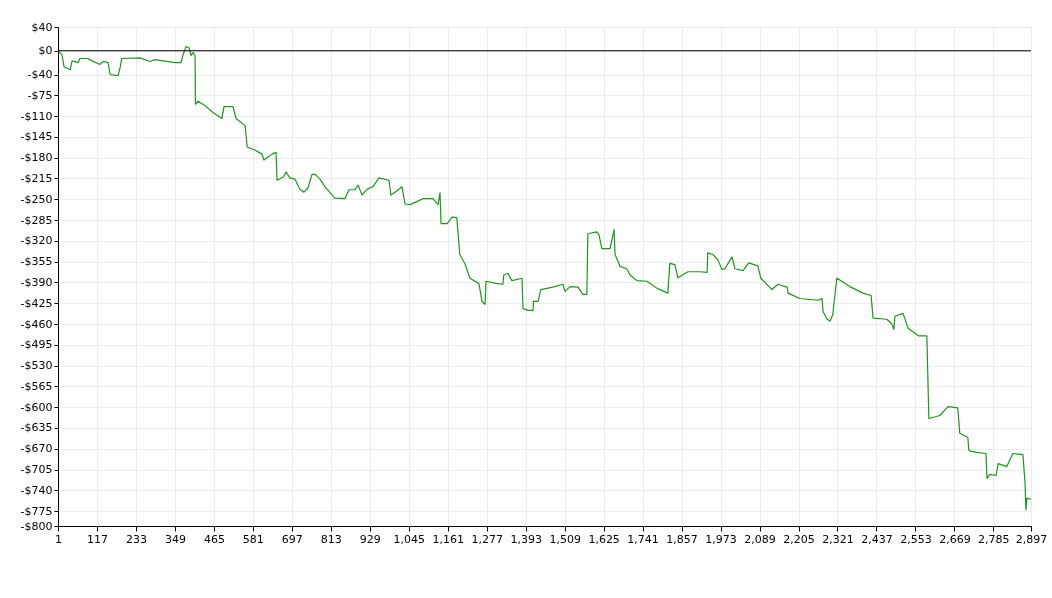 The height and width of the screenshot is (598, 1052). I want to click on x-tick-label: 813, so click(331, 539).